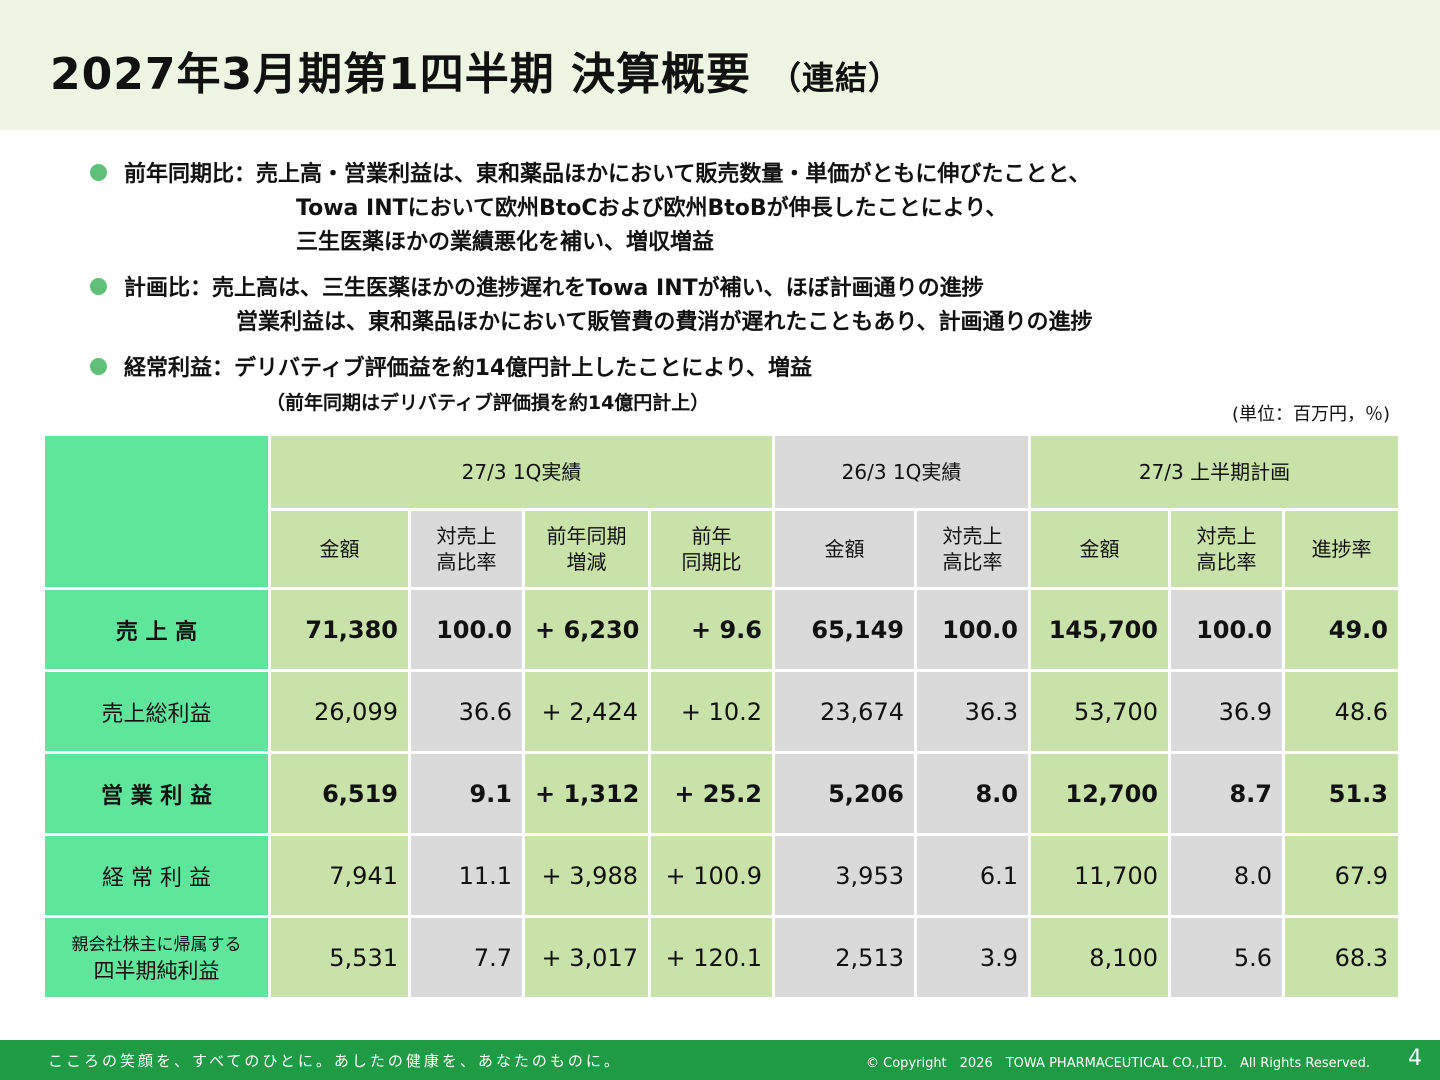  I want to click on cell: 68.3, so click(1341, 957).